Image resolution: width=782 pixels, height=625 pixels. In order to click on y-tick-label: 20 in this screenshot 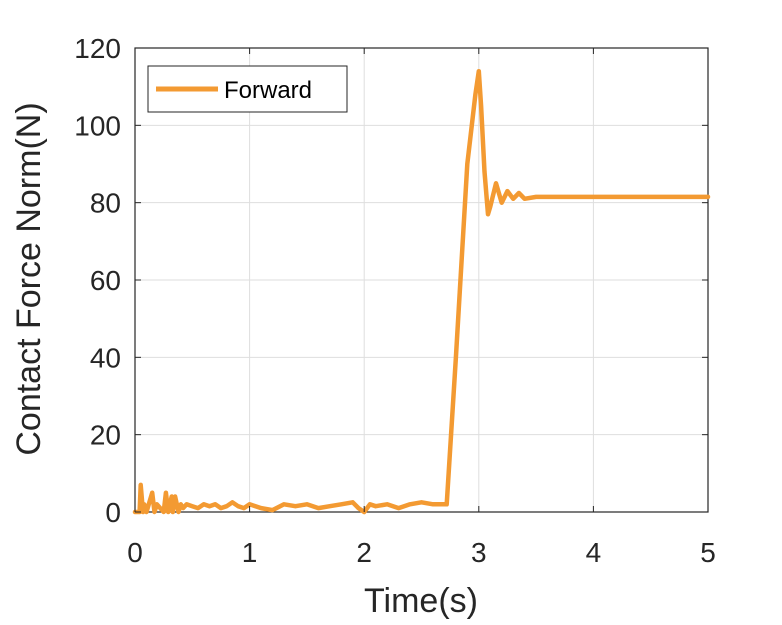, I will do `click(105, 435)`.